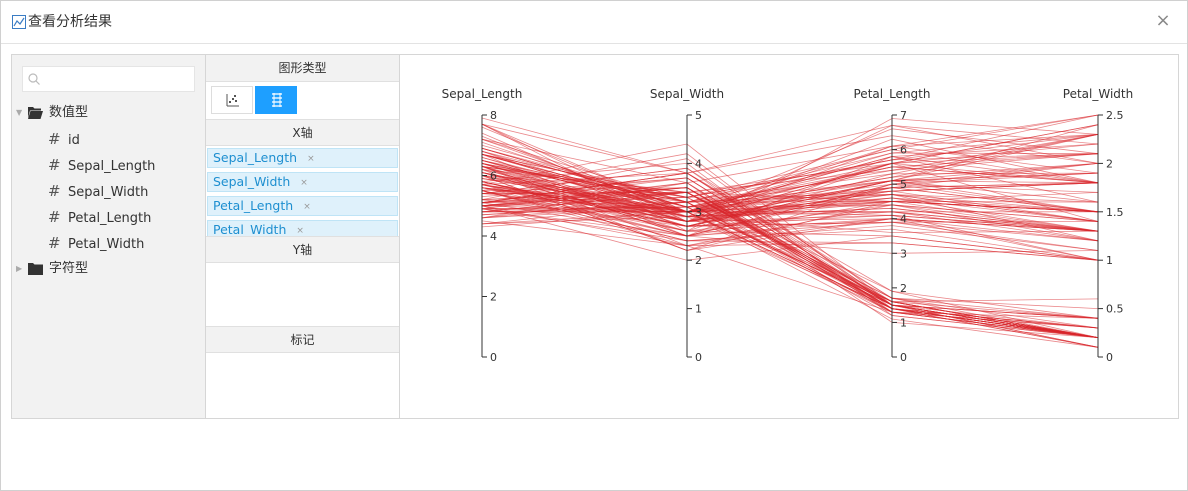 Image resolution: width=1188 pixels, height=491 pixels. Describe the element at coordinates (482, 94) in the screenshot. I see `axis-title: Sepal_Length` at that location.